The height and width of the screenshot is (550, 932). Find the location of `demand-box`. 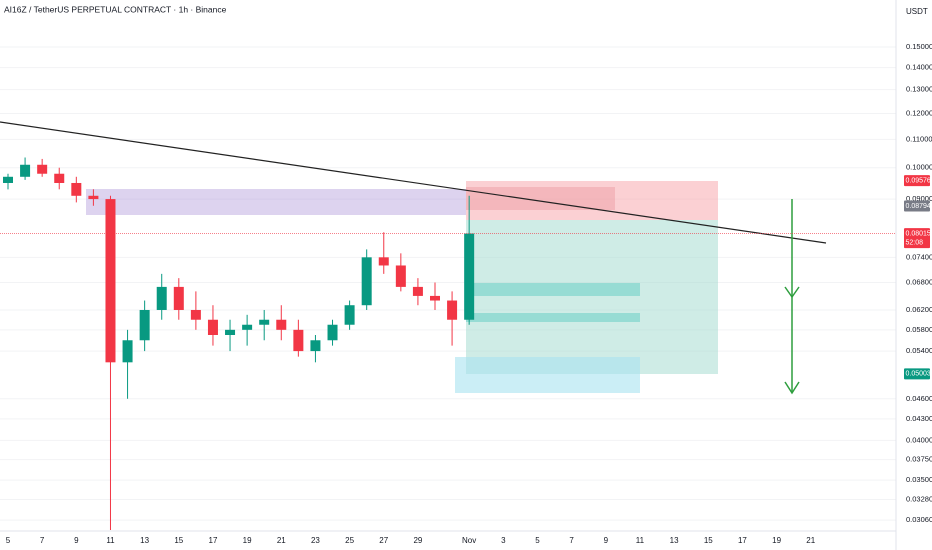

demand-box is located at coordinates (547, 375).